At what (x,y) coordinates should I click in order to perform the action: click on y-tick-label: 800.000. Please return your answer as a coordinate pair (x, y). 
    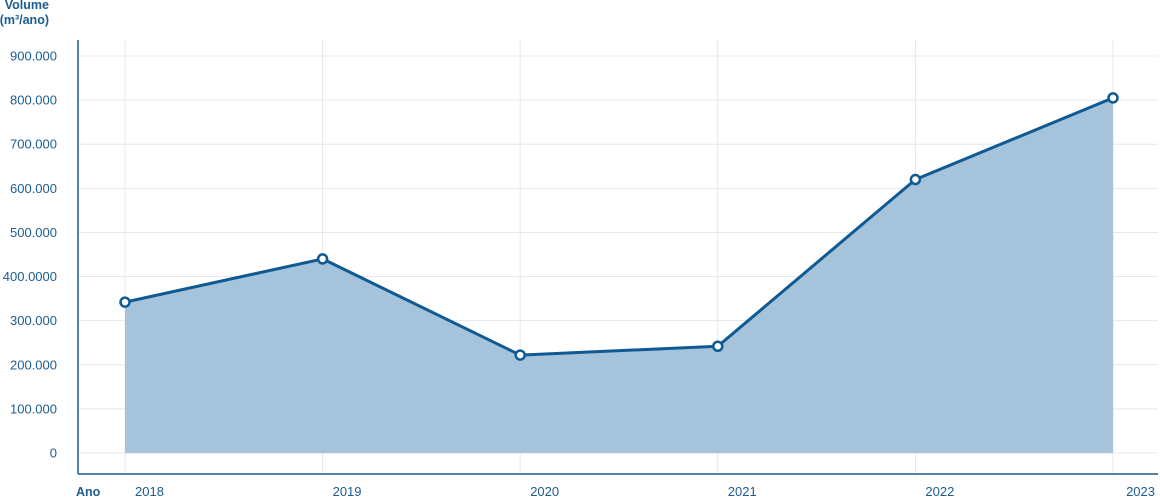
    Looking at the image, I should click on (33, 100).